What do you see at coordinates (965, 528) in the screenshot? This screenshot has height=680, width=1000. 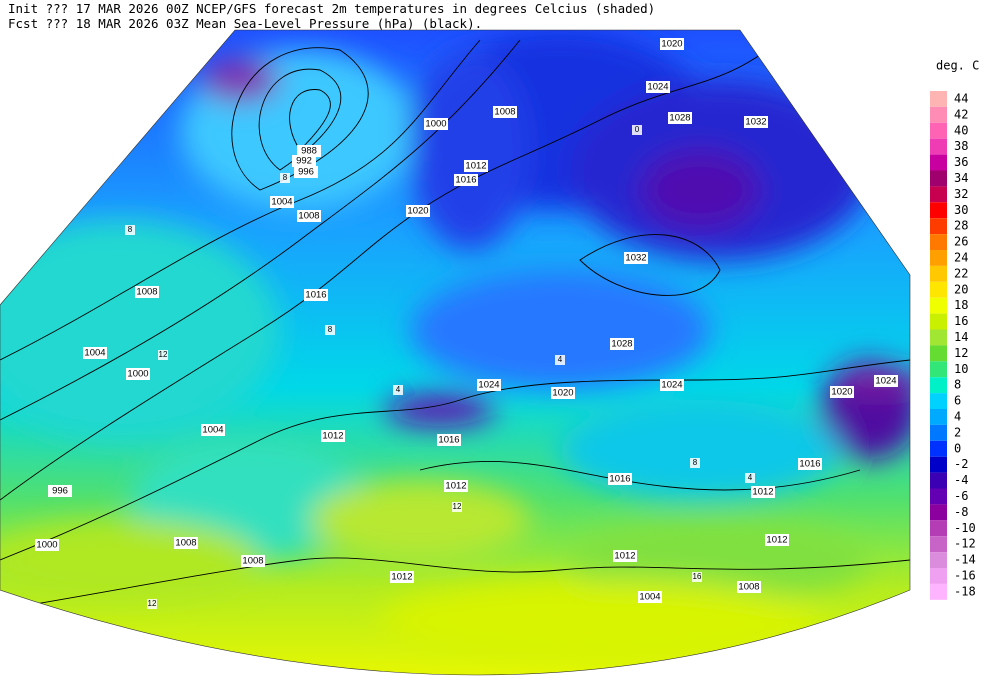 I see `legend-label: -10` at bounding box center [965, 528].